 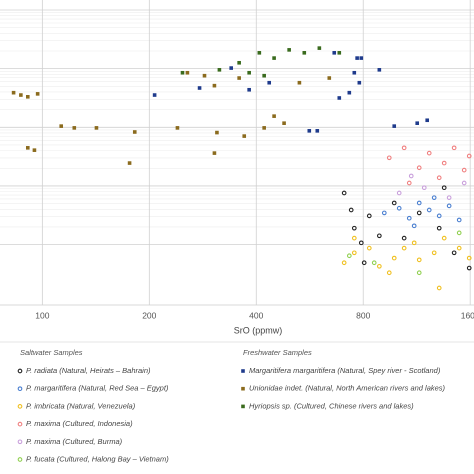 What do you see at coordinates (79, 423) in the screenshot?
I see `legend-label: P. maxima (Cultured, Indonesia)` at bounding box center [79, 423].